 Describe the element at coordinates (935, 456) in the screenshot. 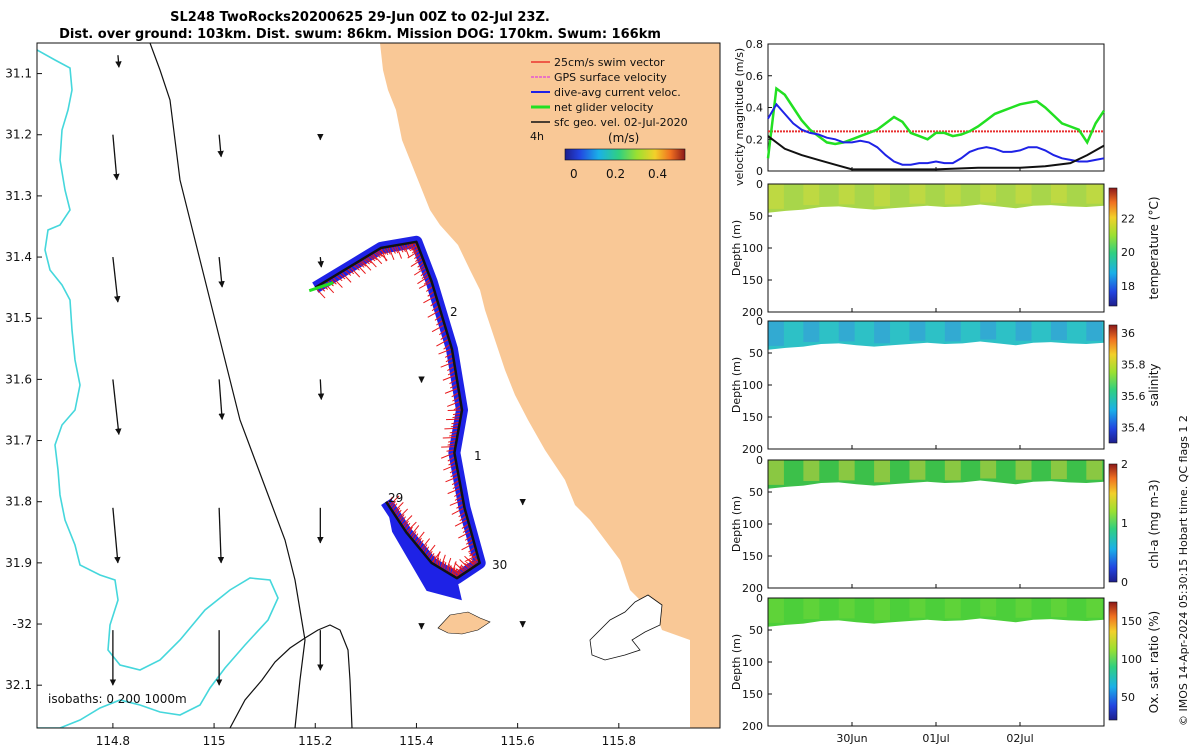

I see `time-axis-ticks: 30Jun 01Jul 02Jul` at that location.